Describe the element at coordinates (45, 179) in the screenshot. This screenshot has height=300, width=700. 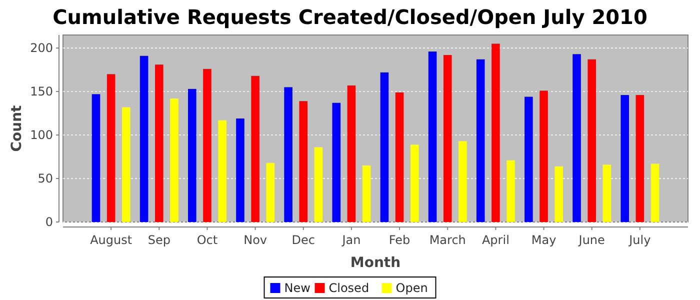
I see `y-tick-label: 50` at that location.